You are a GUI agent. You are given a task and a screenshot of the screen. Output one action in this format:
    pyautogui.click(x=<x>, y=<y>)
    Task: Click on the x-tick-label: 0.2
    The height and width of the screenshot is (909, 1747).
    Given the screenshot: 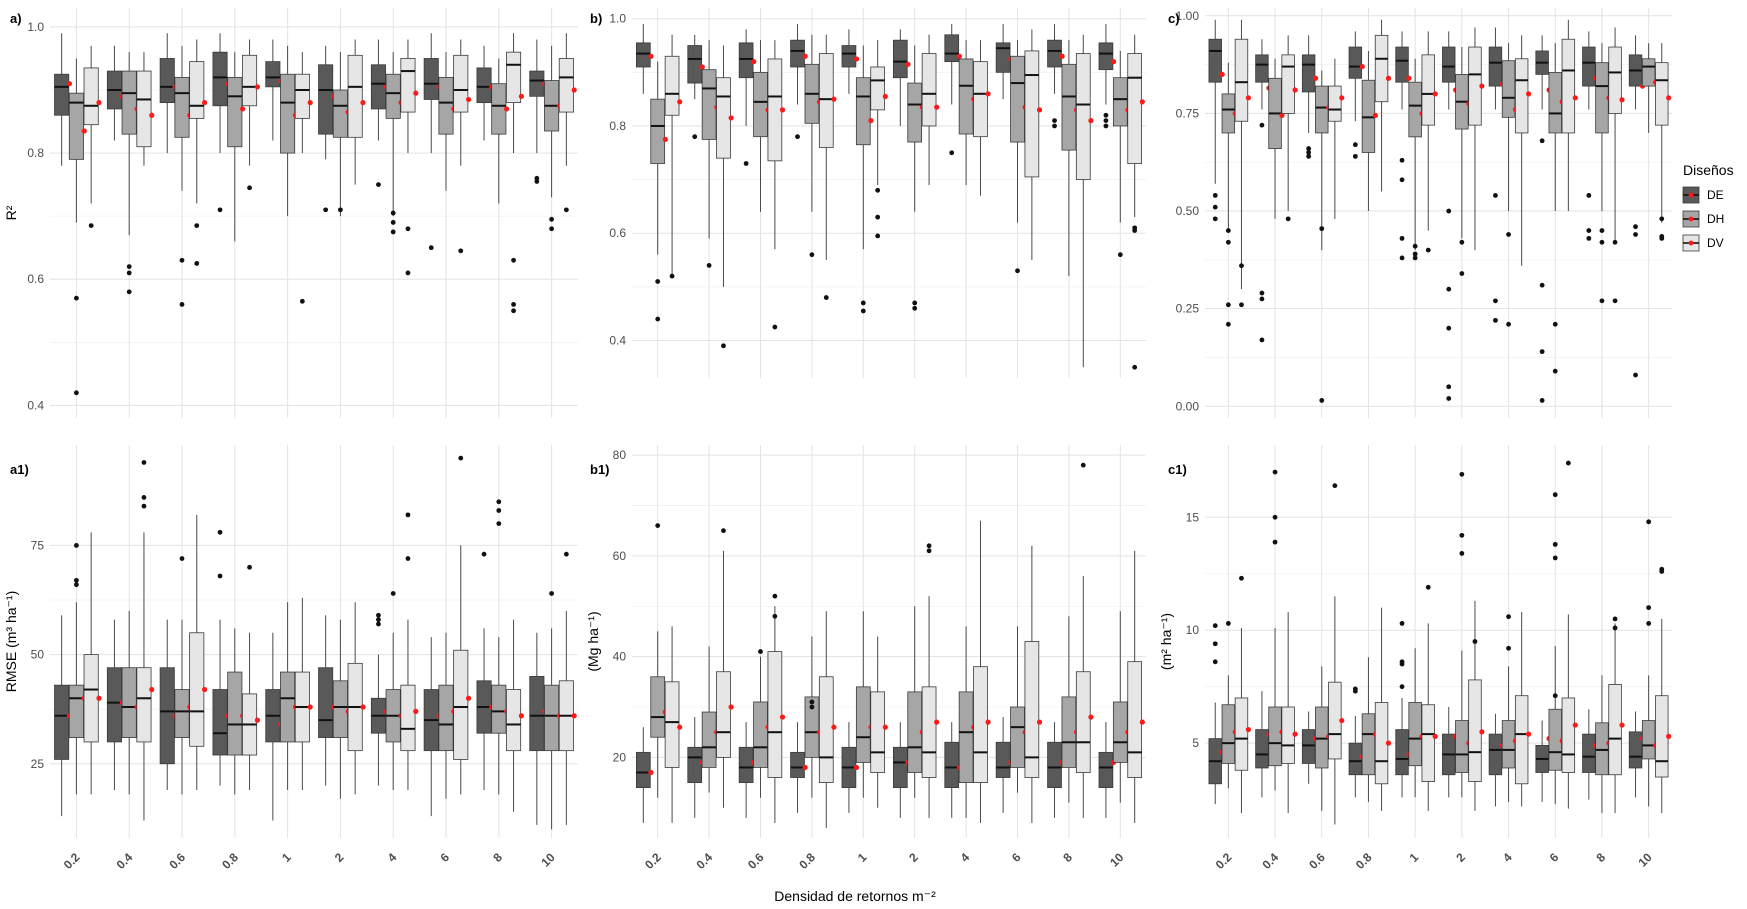 What is the action you would take?
    pyautogui.click(x=653, y=861)
    